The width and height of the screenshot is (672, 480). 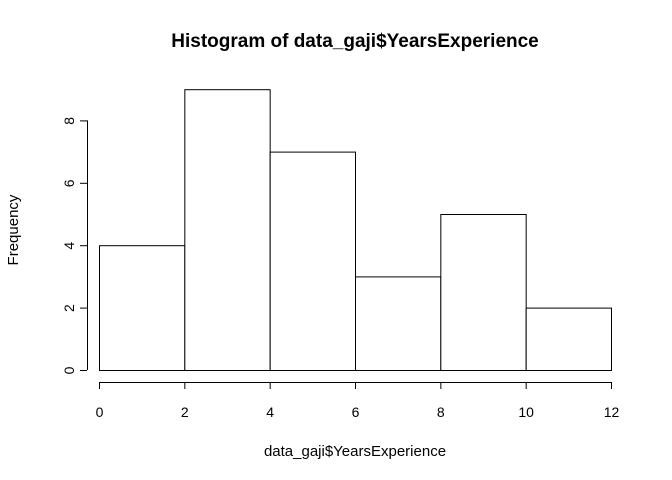 What do you see at coordinates (612, 412) in the screenshot?
I see `x-tick-label: 12` at bounding box center [612, 412].